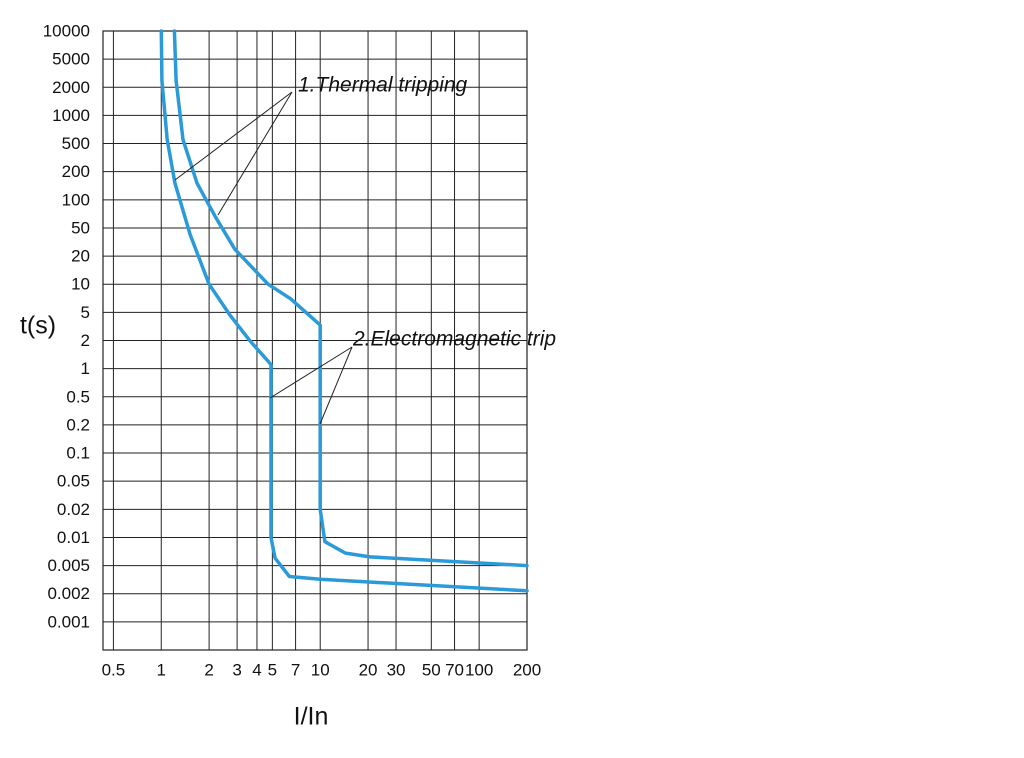 The image size is (1024, 758). What do you see at coordinates (272, 669) in the screenshot?
I see `x-tick-label: 5` at bounding box center [272, 669].